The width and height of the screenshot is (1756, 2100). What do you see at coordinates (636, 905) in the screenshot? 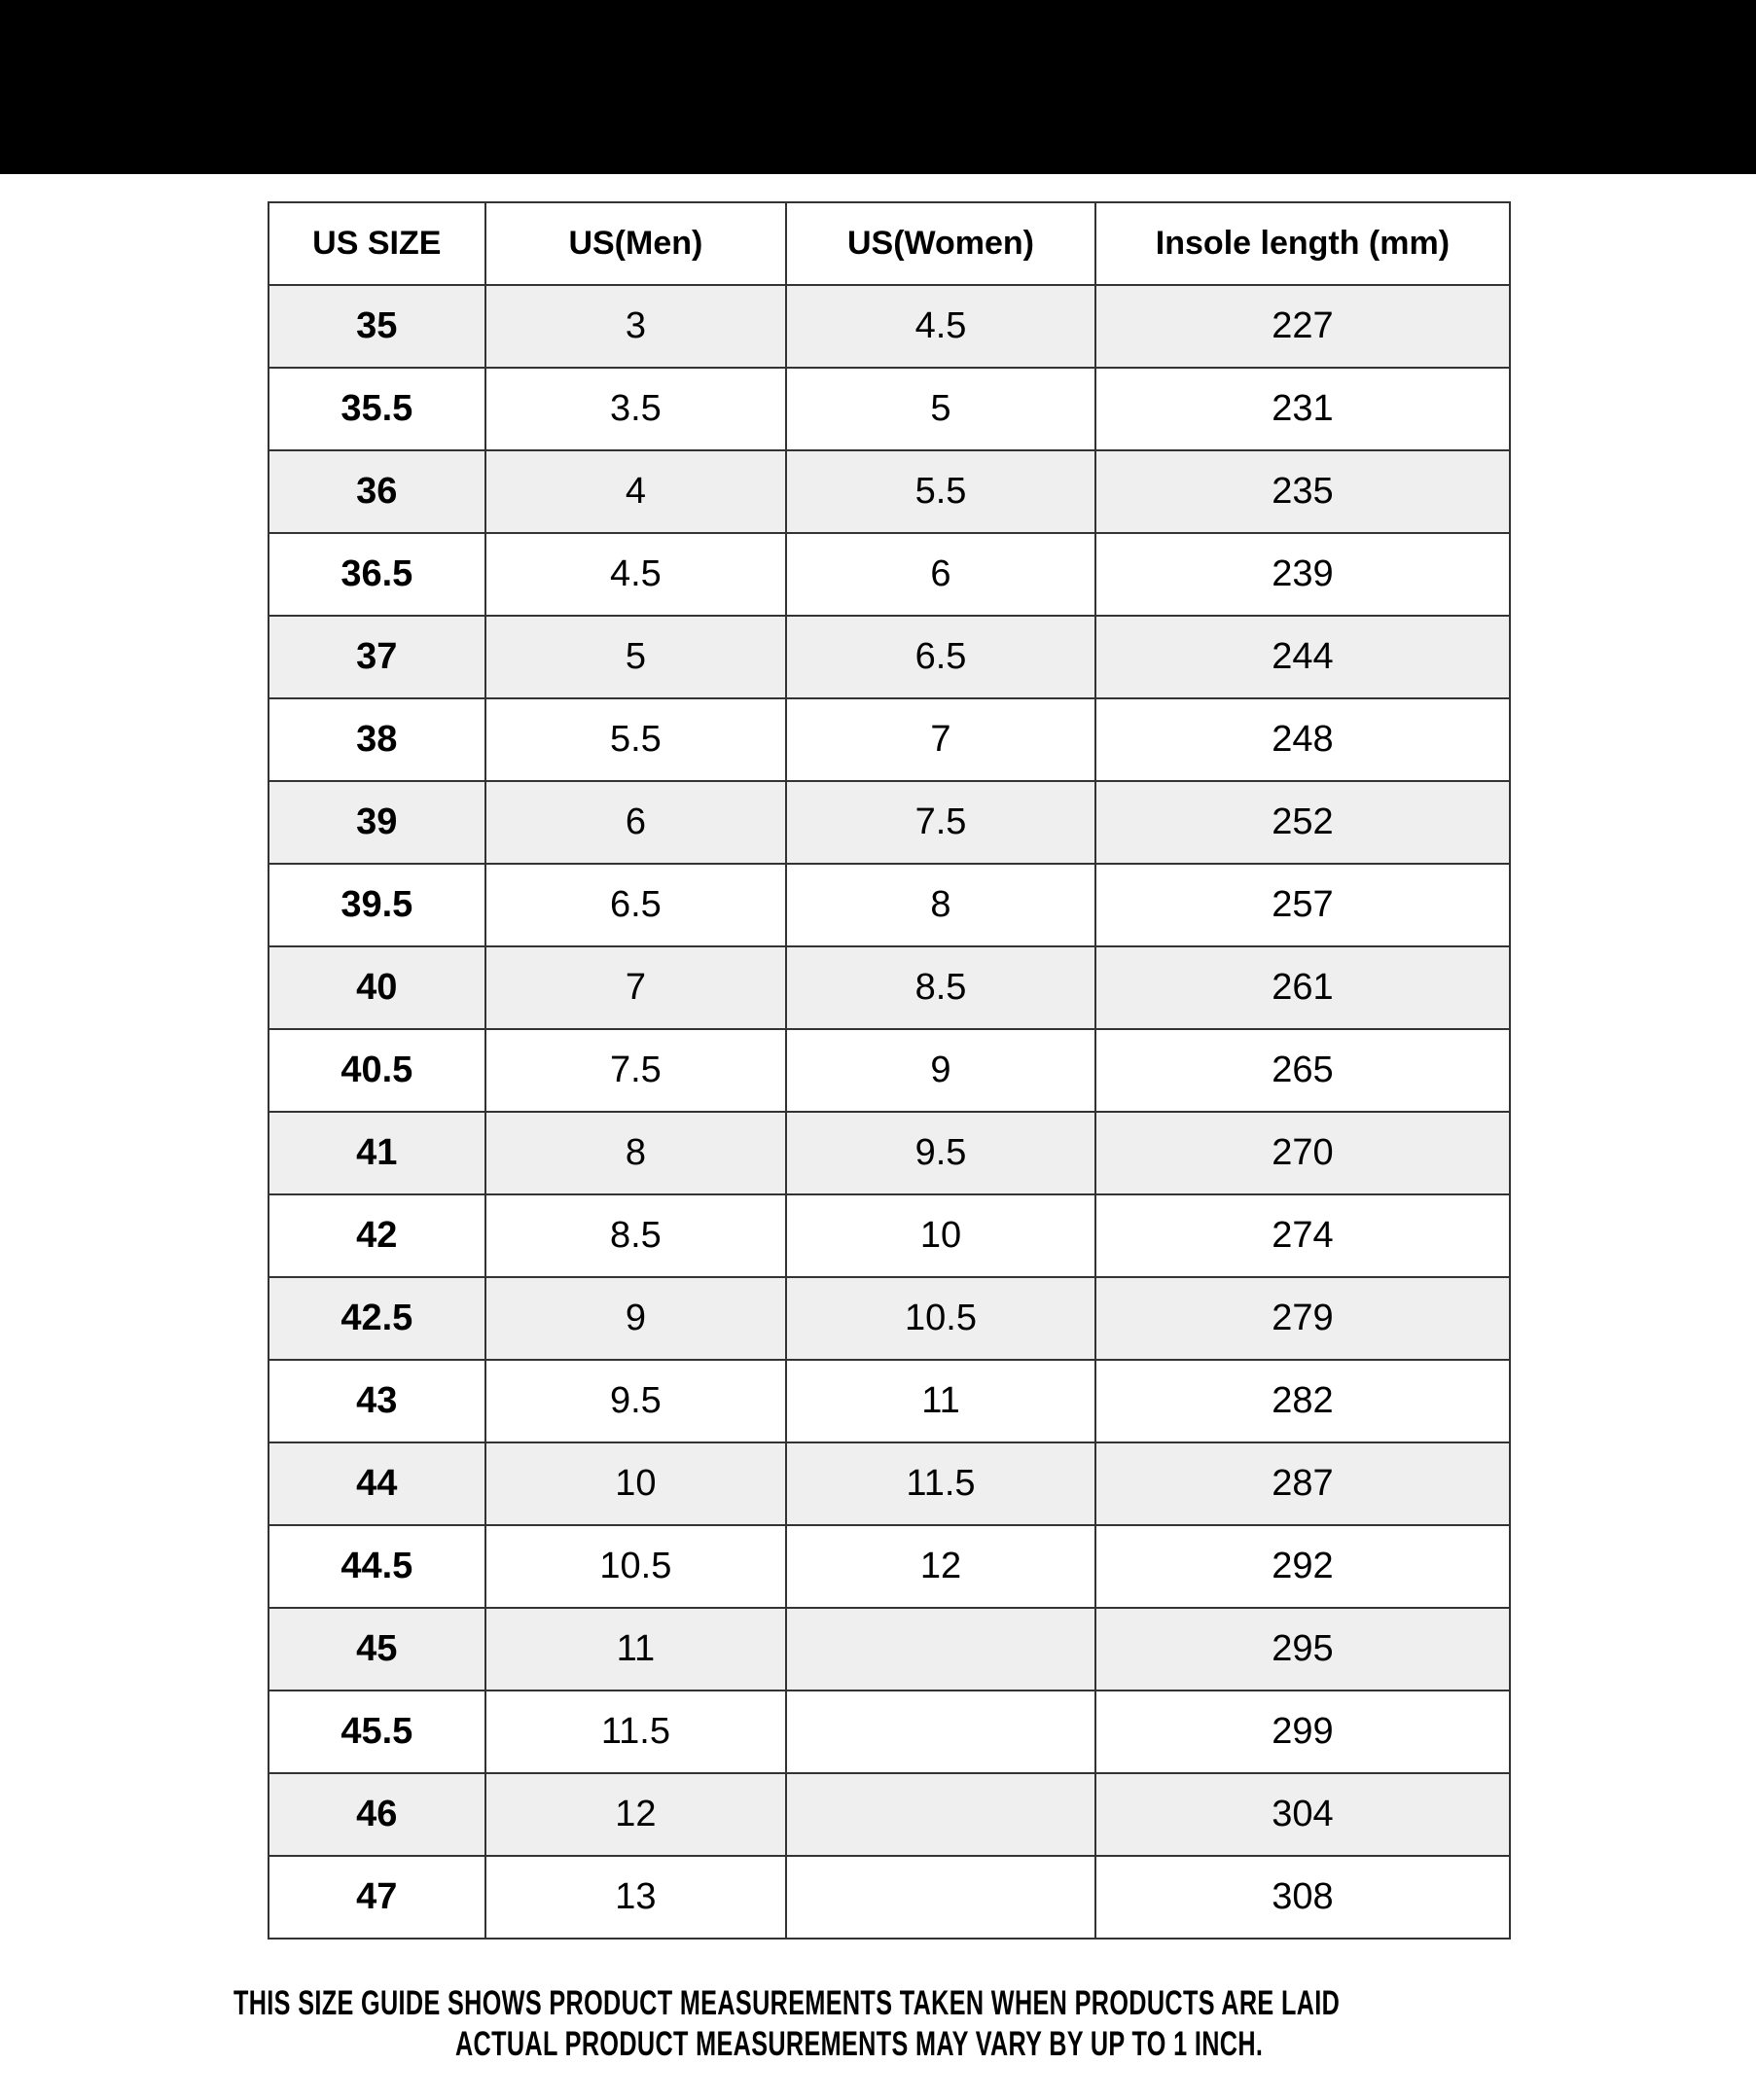
I see `cell-us-men: 6.5` at bounding box center [636, 905].